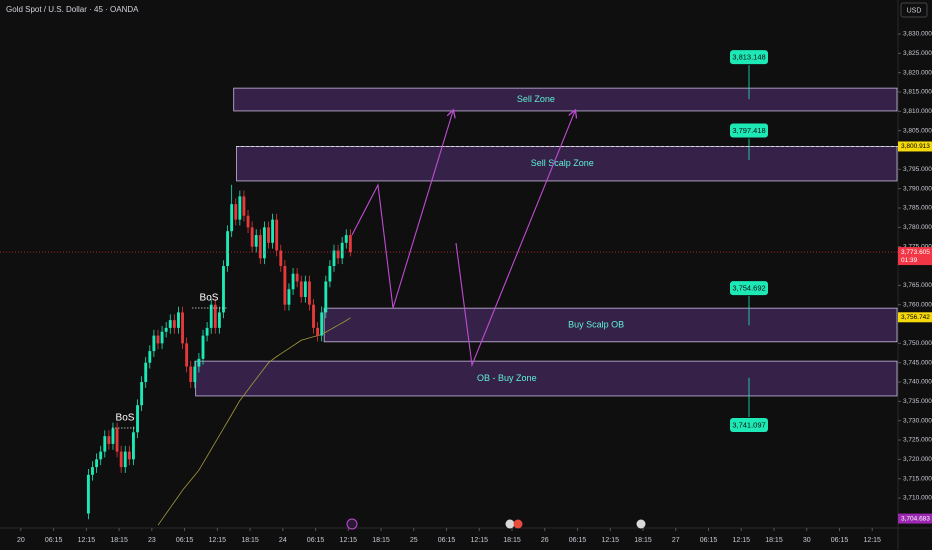 This screenshot has width=932, height=550. I want to click on y-tick-label: 3,760.000, so click(917, 304).